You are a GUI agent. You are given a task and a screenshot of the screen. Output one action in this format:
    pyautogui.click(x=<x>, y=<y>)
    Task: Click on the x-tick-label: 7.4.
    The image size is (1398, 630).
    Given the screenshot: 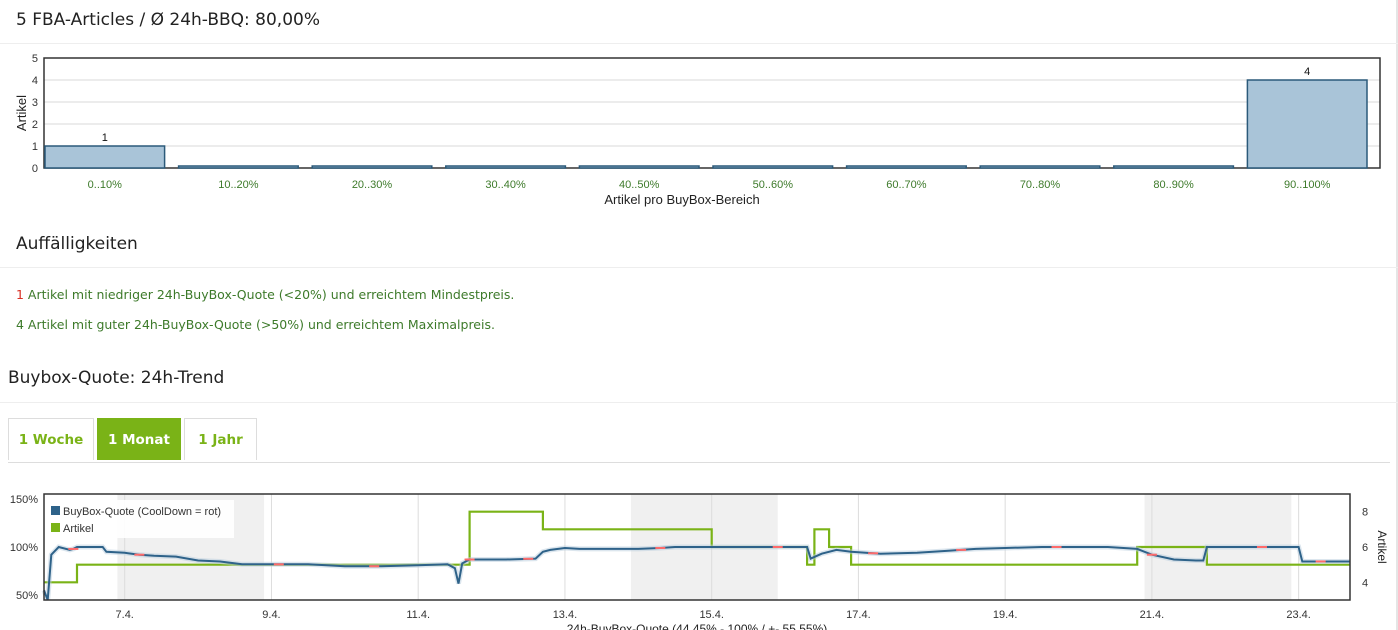 What is the action you would take?
    pyautogui.click(x=125, y=615)
    